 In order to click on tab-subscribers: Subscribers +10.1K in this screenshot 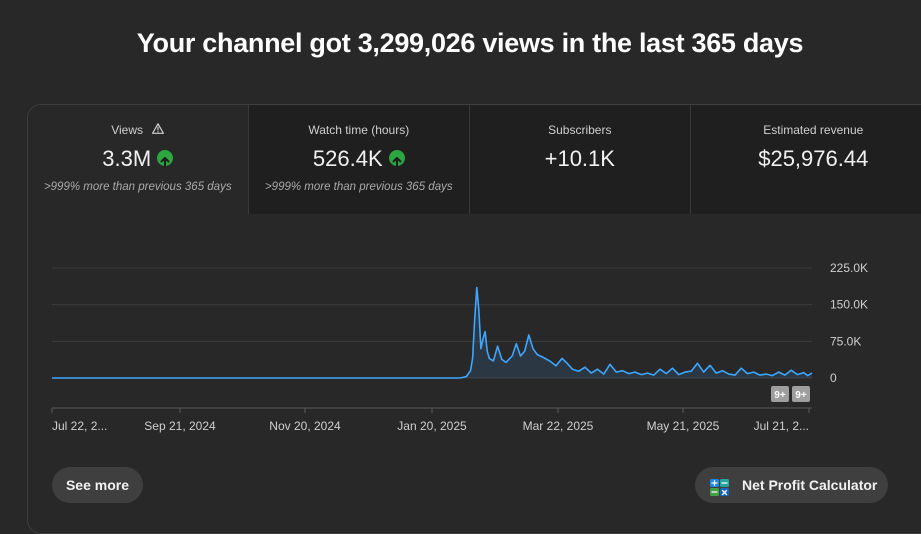, I will do `click(580, 159)`.